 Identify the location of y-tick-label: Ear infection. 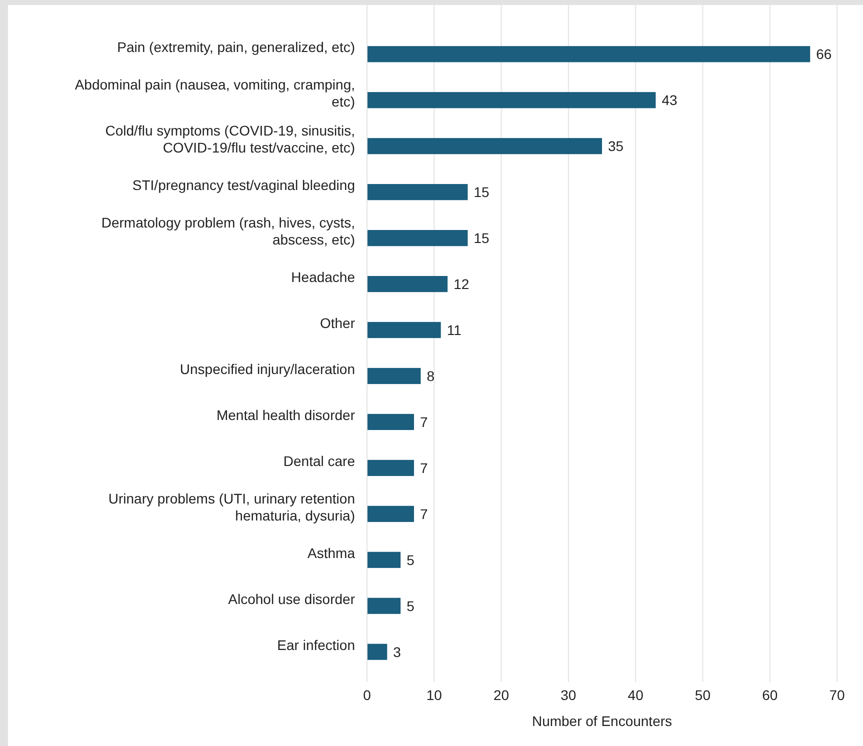
(316, 644).